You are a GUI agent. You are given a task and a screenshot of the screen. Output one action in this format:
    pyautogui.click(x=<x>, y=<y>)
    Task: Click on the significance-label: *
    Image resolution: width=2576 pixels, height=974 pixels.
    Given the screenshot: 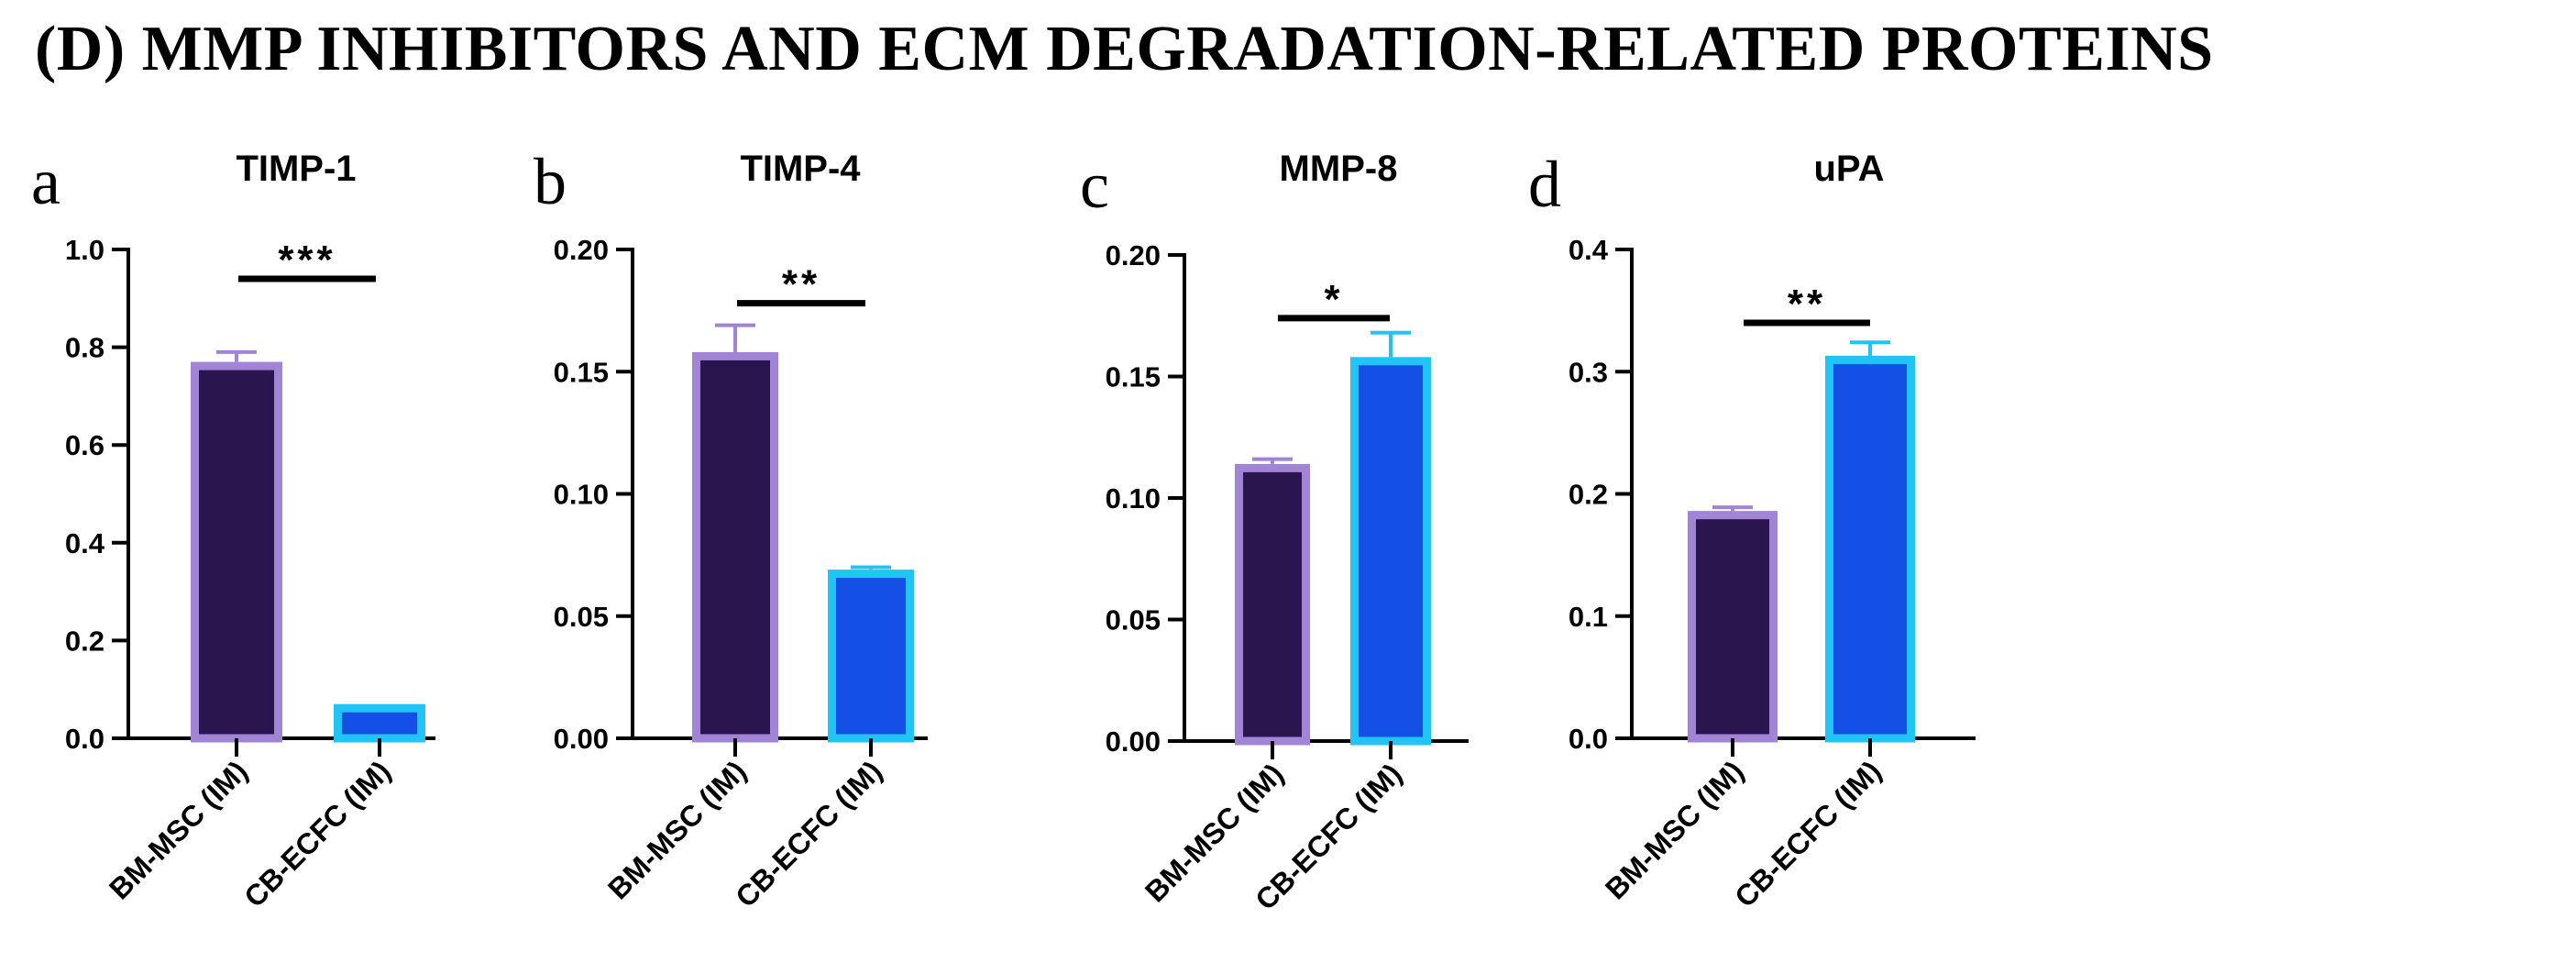 What is the action you would take?
    pyautogui.click(x=1333, y=299)
    